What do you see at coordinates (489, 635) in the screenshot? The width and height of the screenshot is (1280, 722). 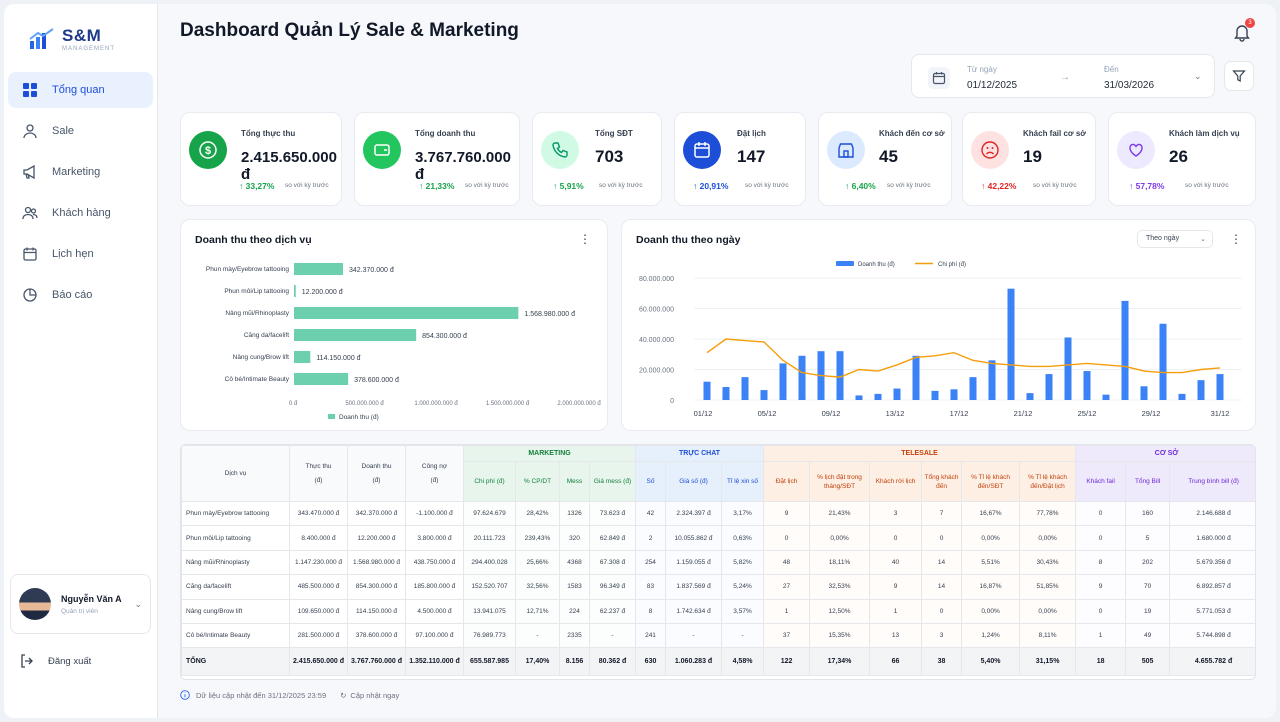 I see `table-cell: 76.989.773` at bounding box center [489, 635].